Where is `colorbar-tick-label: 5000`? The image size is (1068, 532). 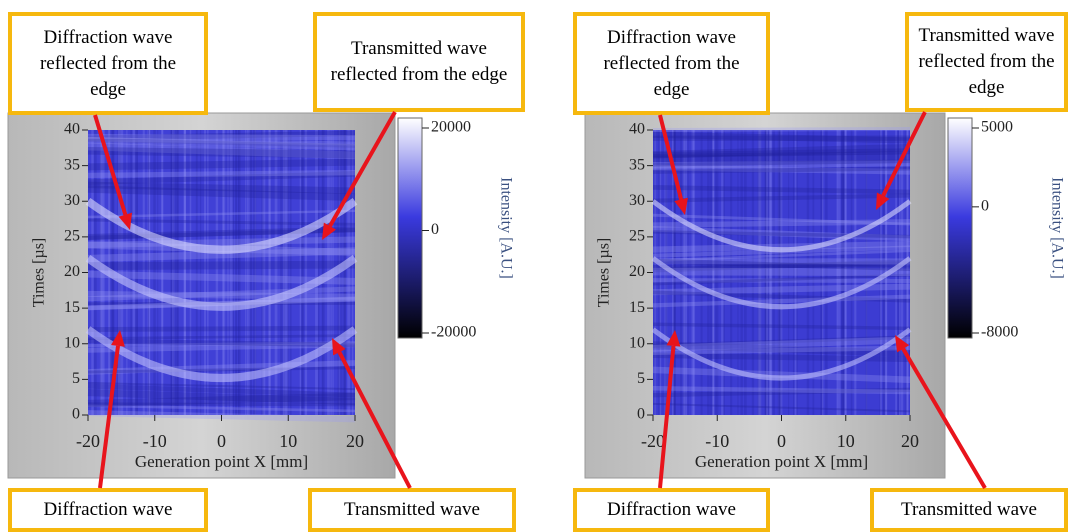 colorbar-tick-label: 5000 is located at coordinates (997, 127).